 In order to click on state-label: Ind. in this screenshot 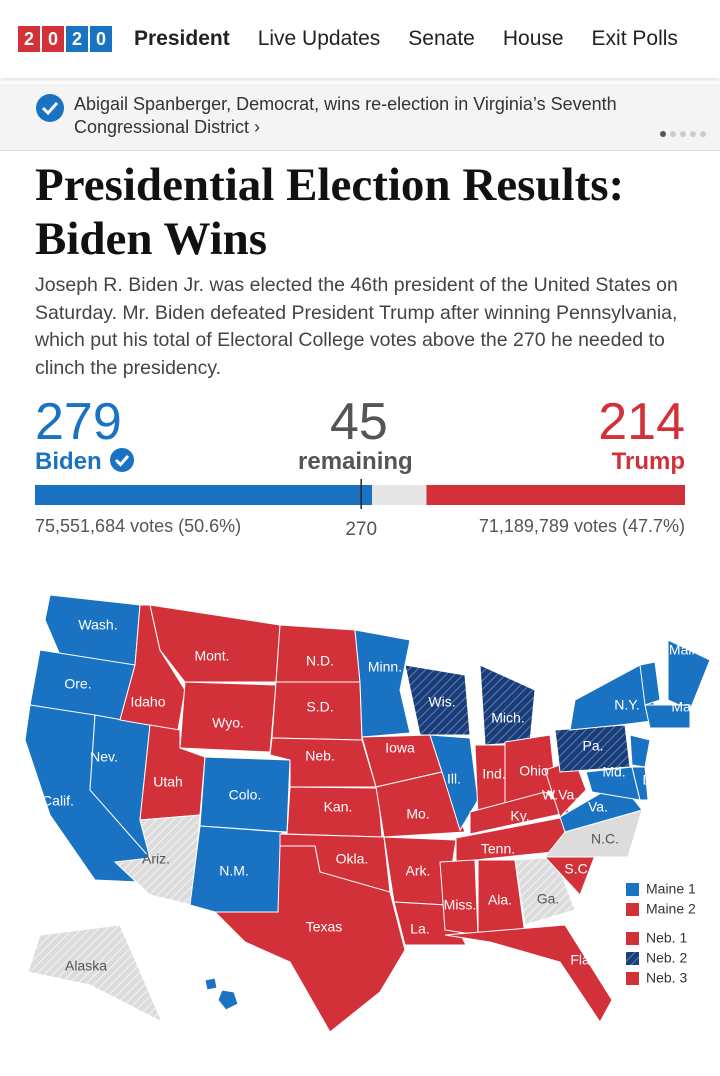, I will do `click(493, 774)`.